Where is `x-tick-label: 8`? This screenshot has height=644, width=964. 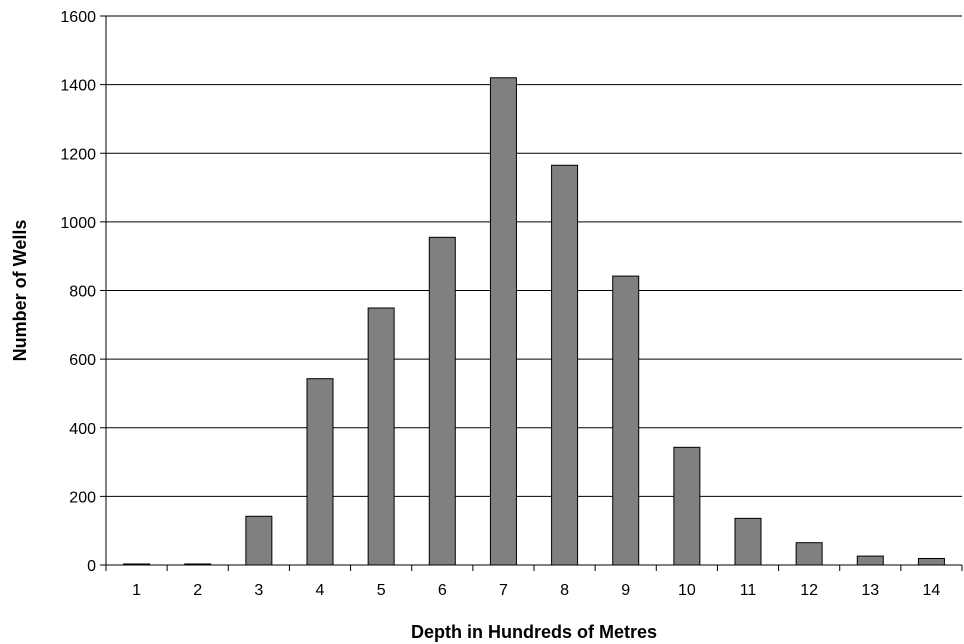 x-tick-label: 8 is located at coordinates (564, 590).